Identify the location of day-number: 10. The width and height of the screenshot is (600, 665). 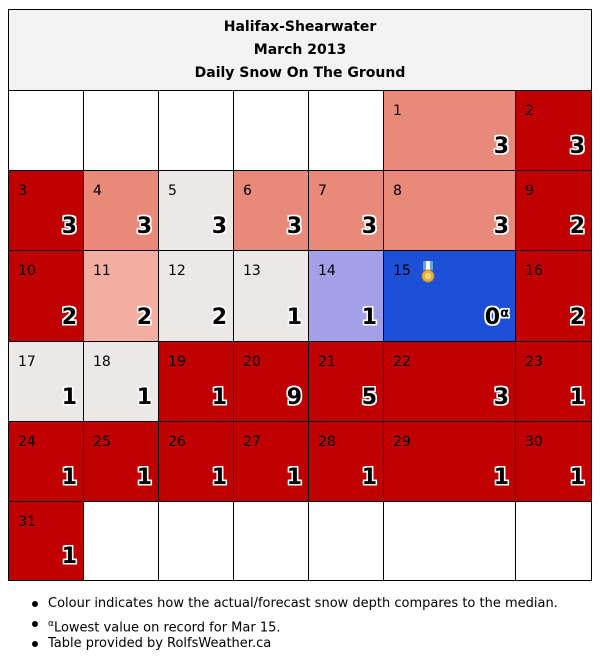
(27, 271).